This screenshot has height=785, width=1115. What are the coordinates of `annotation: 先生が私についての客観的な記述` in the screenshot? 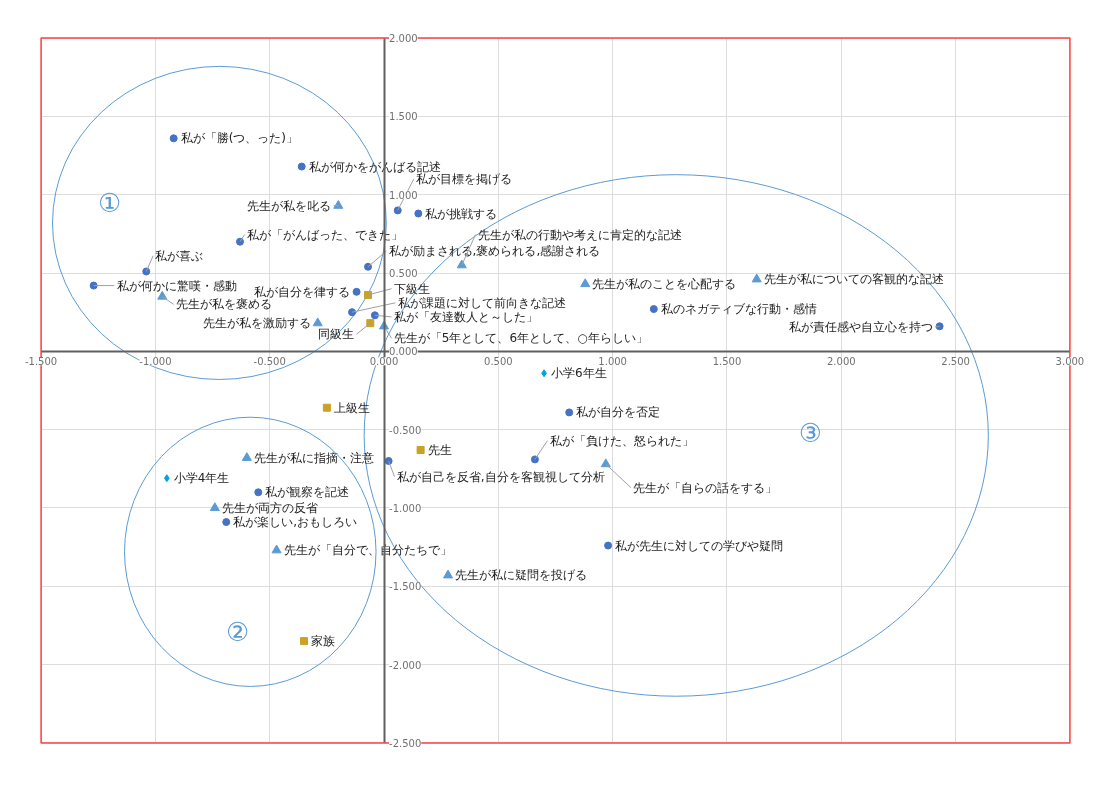 It's located at (853, 279).